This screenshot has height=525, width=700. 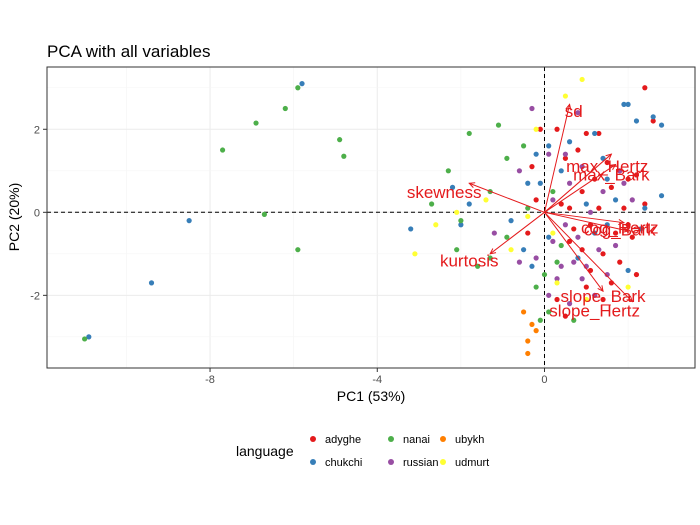 What do you see at coordinates (574, 252) in the screenshot?
I see `loading-arrow-slope_Bark` at bounding box center [574, 252].